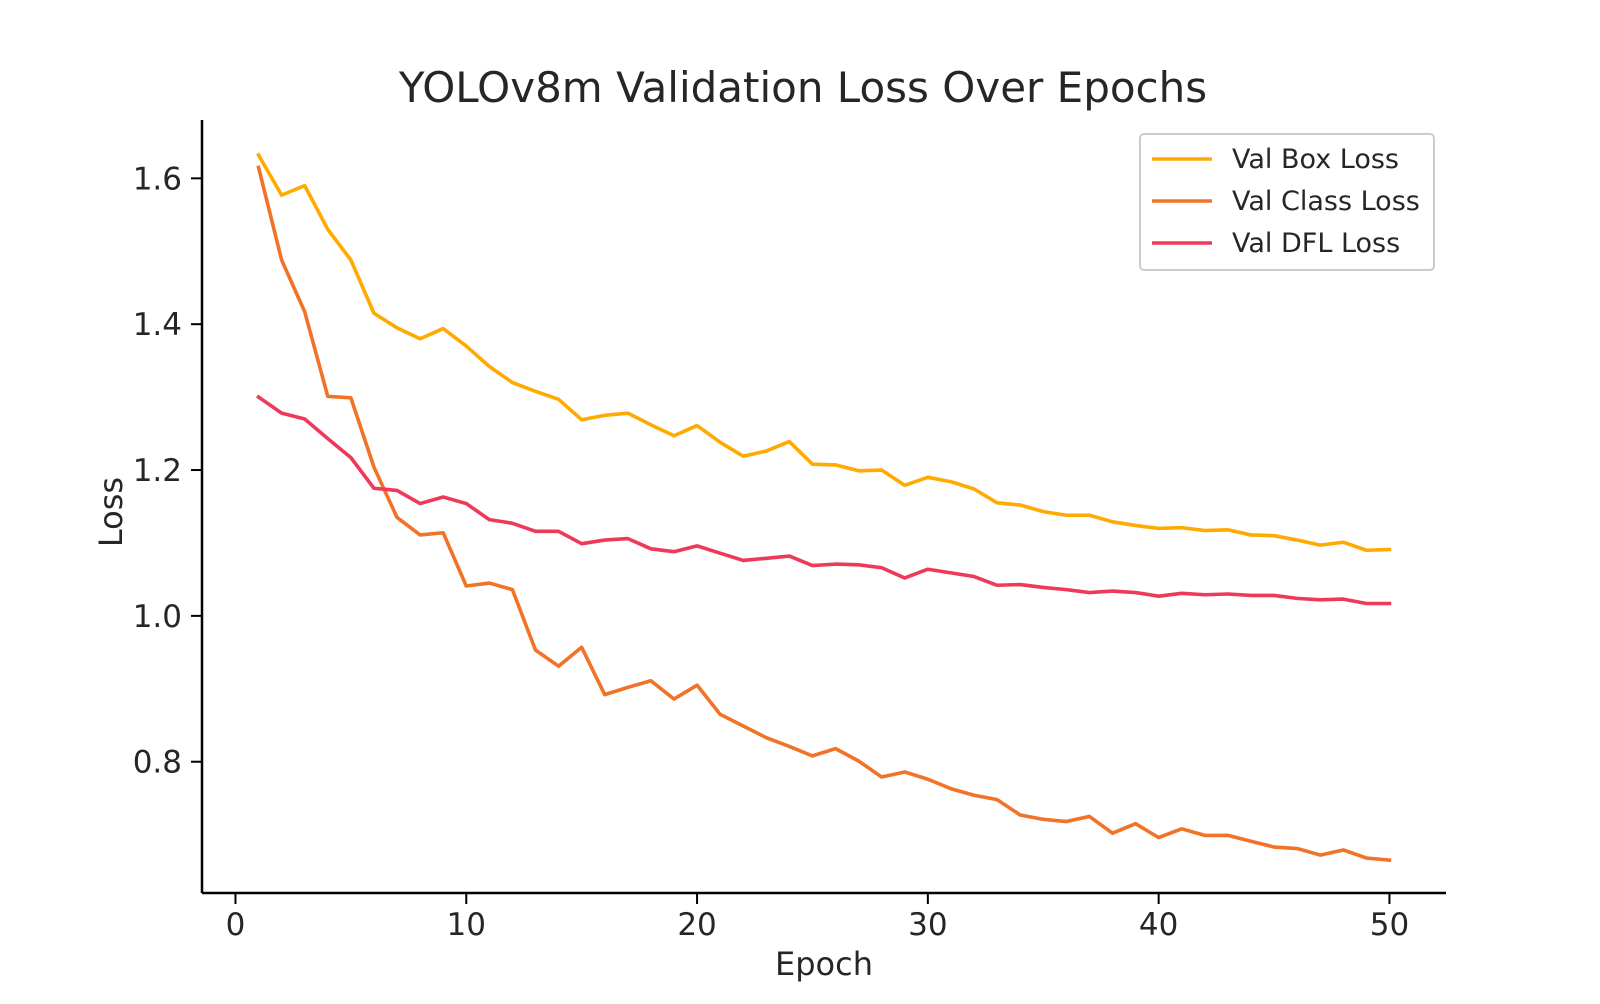 Image resolution: width=1600 pixels, height=1004 pixels. Describe the element at coordinates (927, 925) in the screenshot. I see `x-tick-label: 30` at that location.